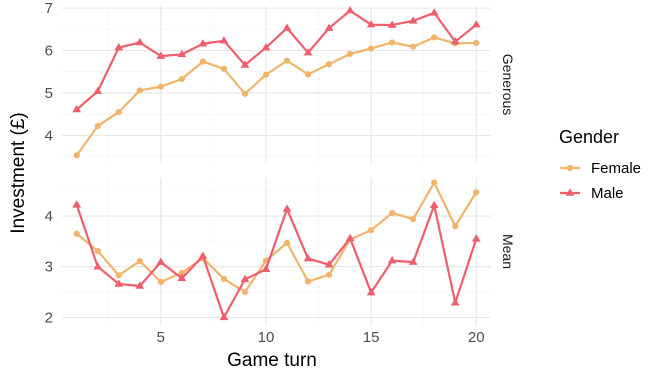 The width and height of the screenshot is (651, 376). I want to click on legend-entries: Female Male, so click(600, 181).